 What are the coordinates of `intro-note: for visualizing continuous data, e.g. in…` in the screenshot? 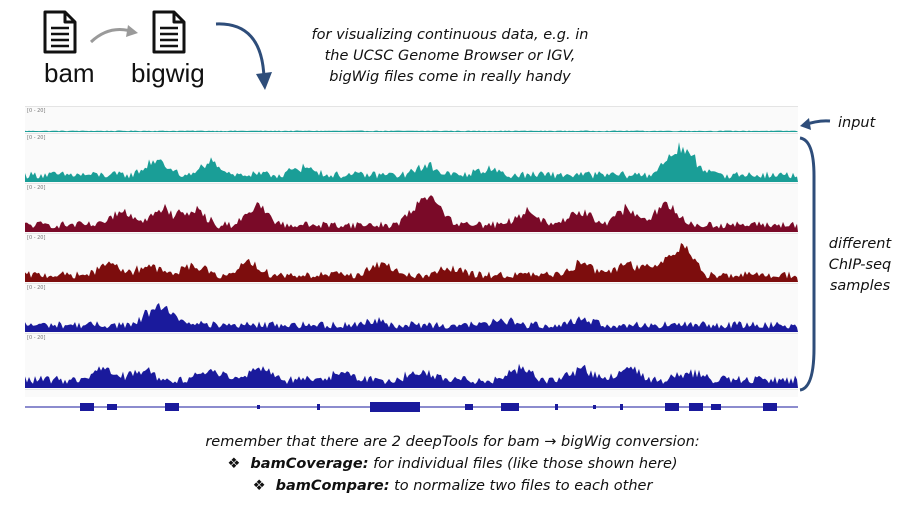 It's located at (450, 56).